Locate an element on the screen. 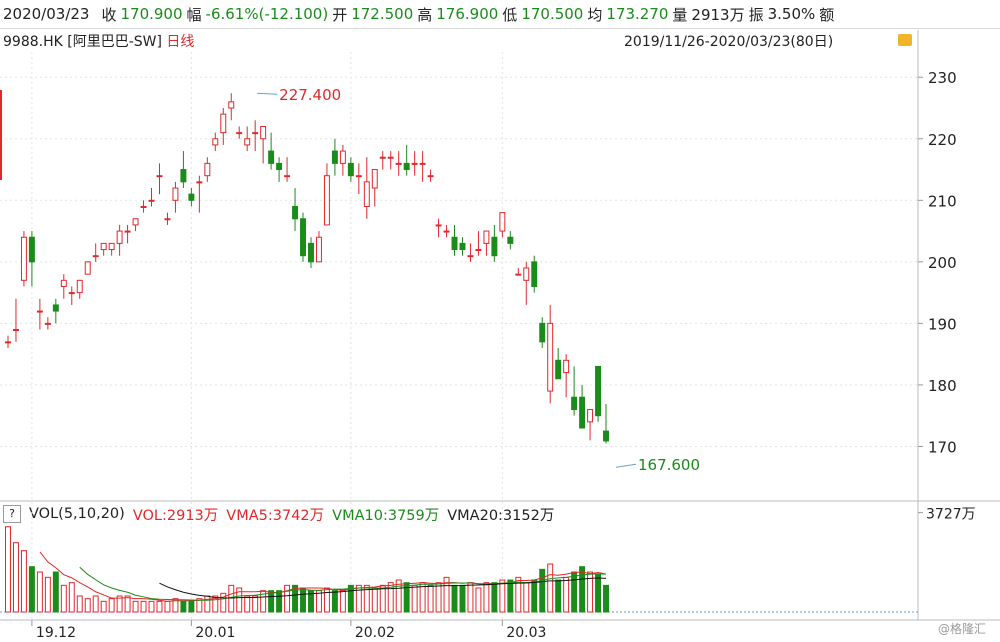 Image resolution: width=1000 pixels, height=642 pixels. price-tick-label: 220 is located at coordinates (942, 140).